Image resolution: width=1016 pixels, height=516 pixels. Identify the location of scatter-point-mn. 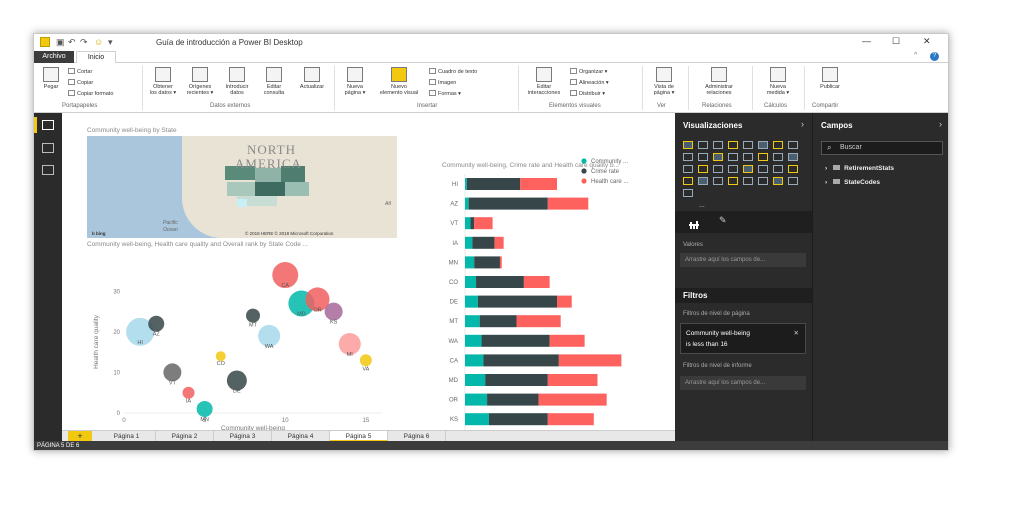
(204, 408).